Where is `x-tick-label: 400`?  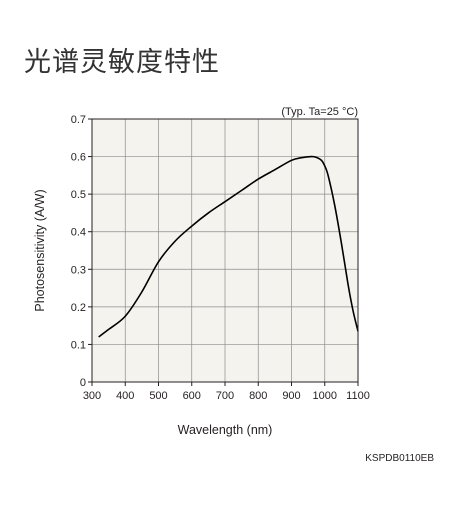
x-tick-label: 400 is located at coordinates (125, 396).